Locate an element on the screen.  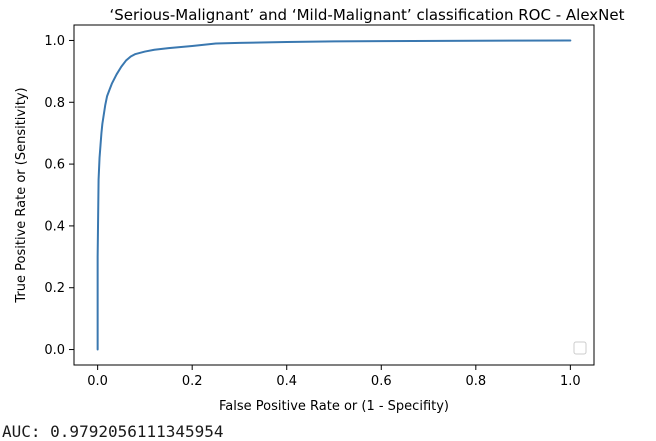
y-tick-label: 0.2 is located at coordinates (54, 288).